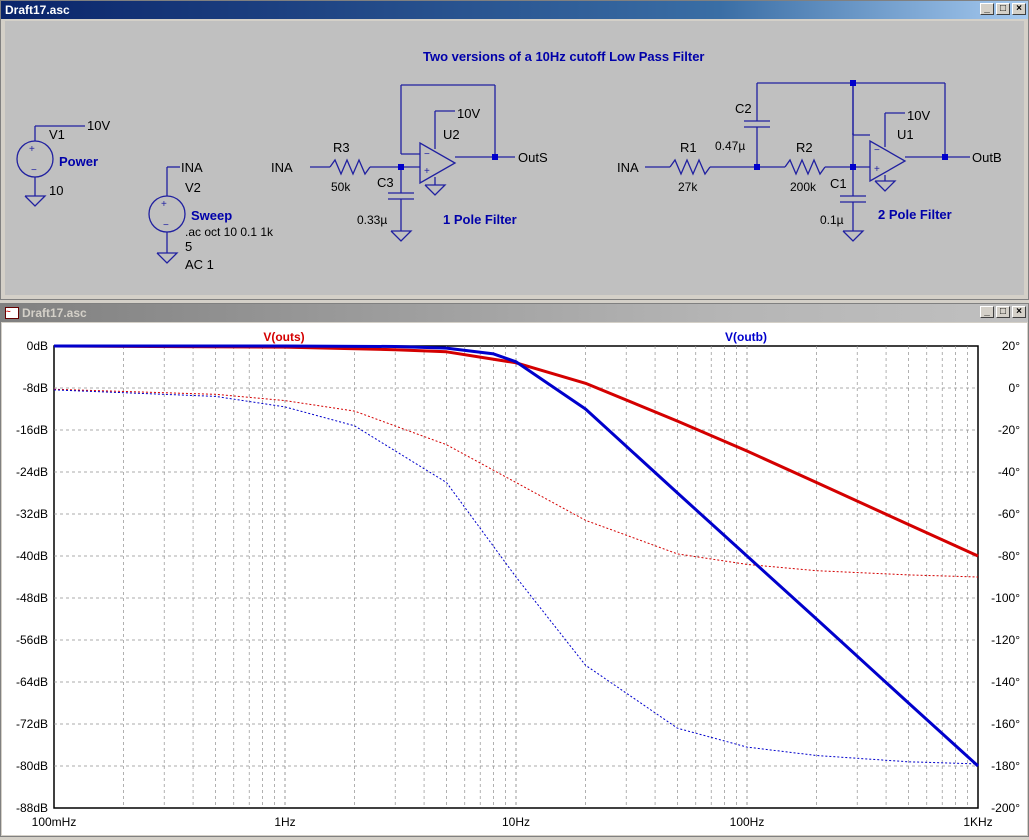 Image resolution: width=1029 pixels, height=840 pixels. I want to click on restore-button: □, so click(1003, 9).